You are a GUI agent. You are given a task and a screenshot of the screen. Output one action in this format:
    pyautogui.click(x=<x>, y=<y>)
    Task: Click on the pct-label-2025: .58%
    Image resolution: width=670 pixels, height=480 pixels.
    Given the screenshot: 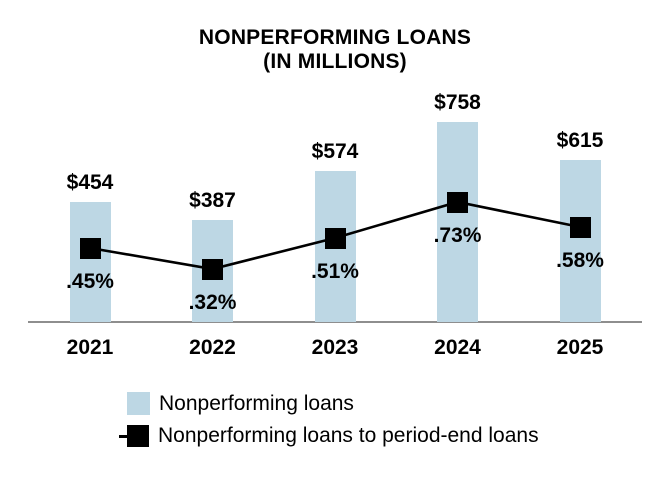 What is the action you would take?
    pyautogui.click(x=580, y=260)
    